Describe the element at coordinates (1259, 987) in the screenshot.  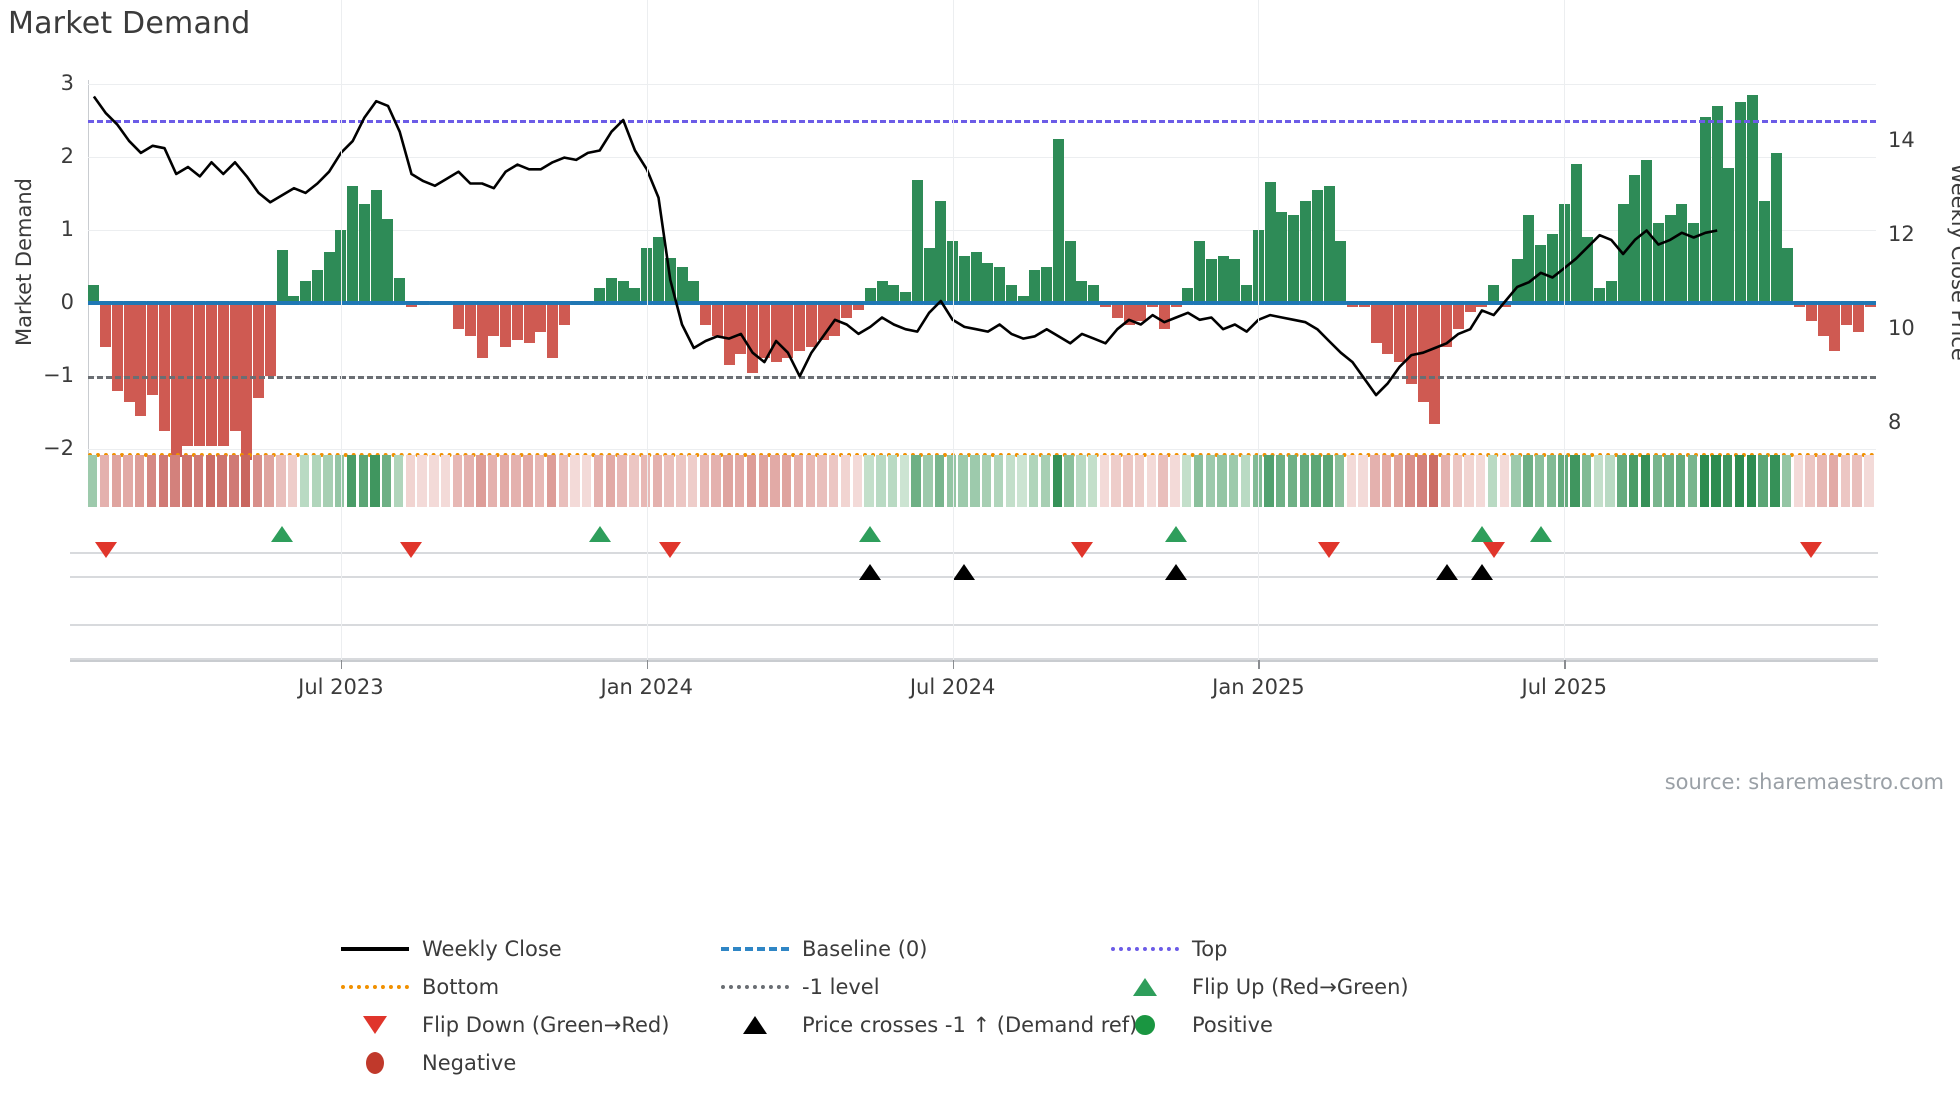
I see `legend-item-flip-up: Flip Up (Red→Green)` at that location.